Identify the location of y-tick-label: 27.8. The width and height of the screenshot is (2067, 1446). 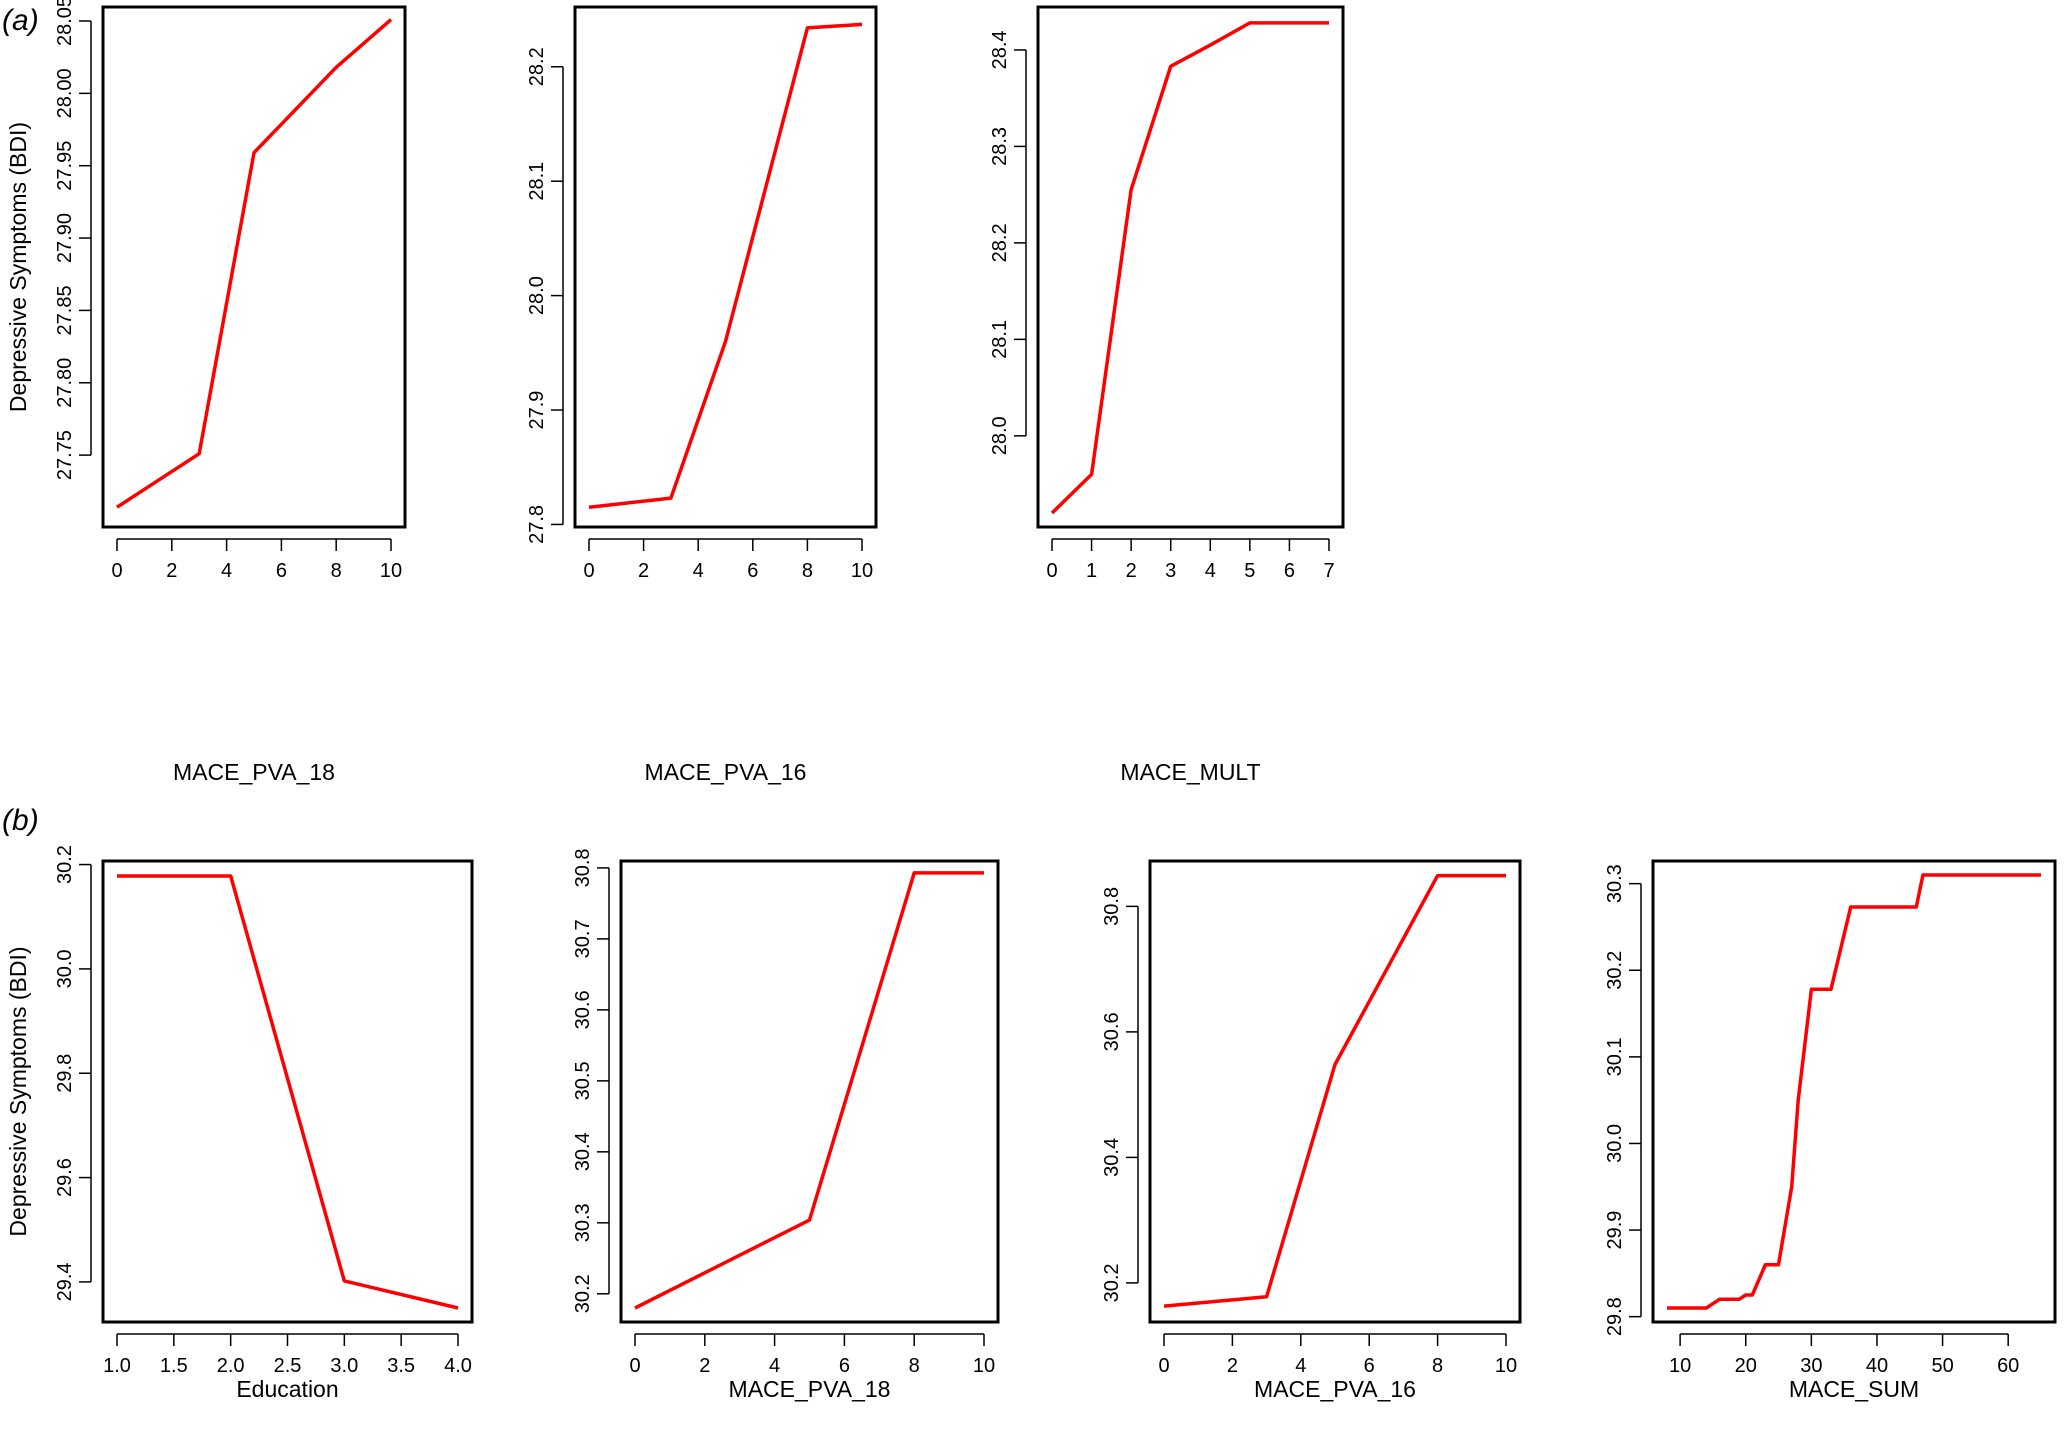
(537, 524).